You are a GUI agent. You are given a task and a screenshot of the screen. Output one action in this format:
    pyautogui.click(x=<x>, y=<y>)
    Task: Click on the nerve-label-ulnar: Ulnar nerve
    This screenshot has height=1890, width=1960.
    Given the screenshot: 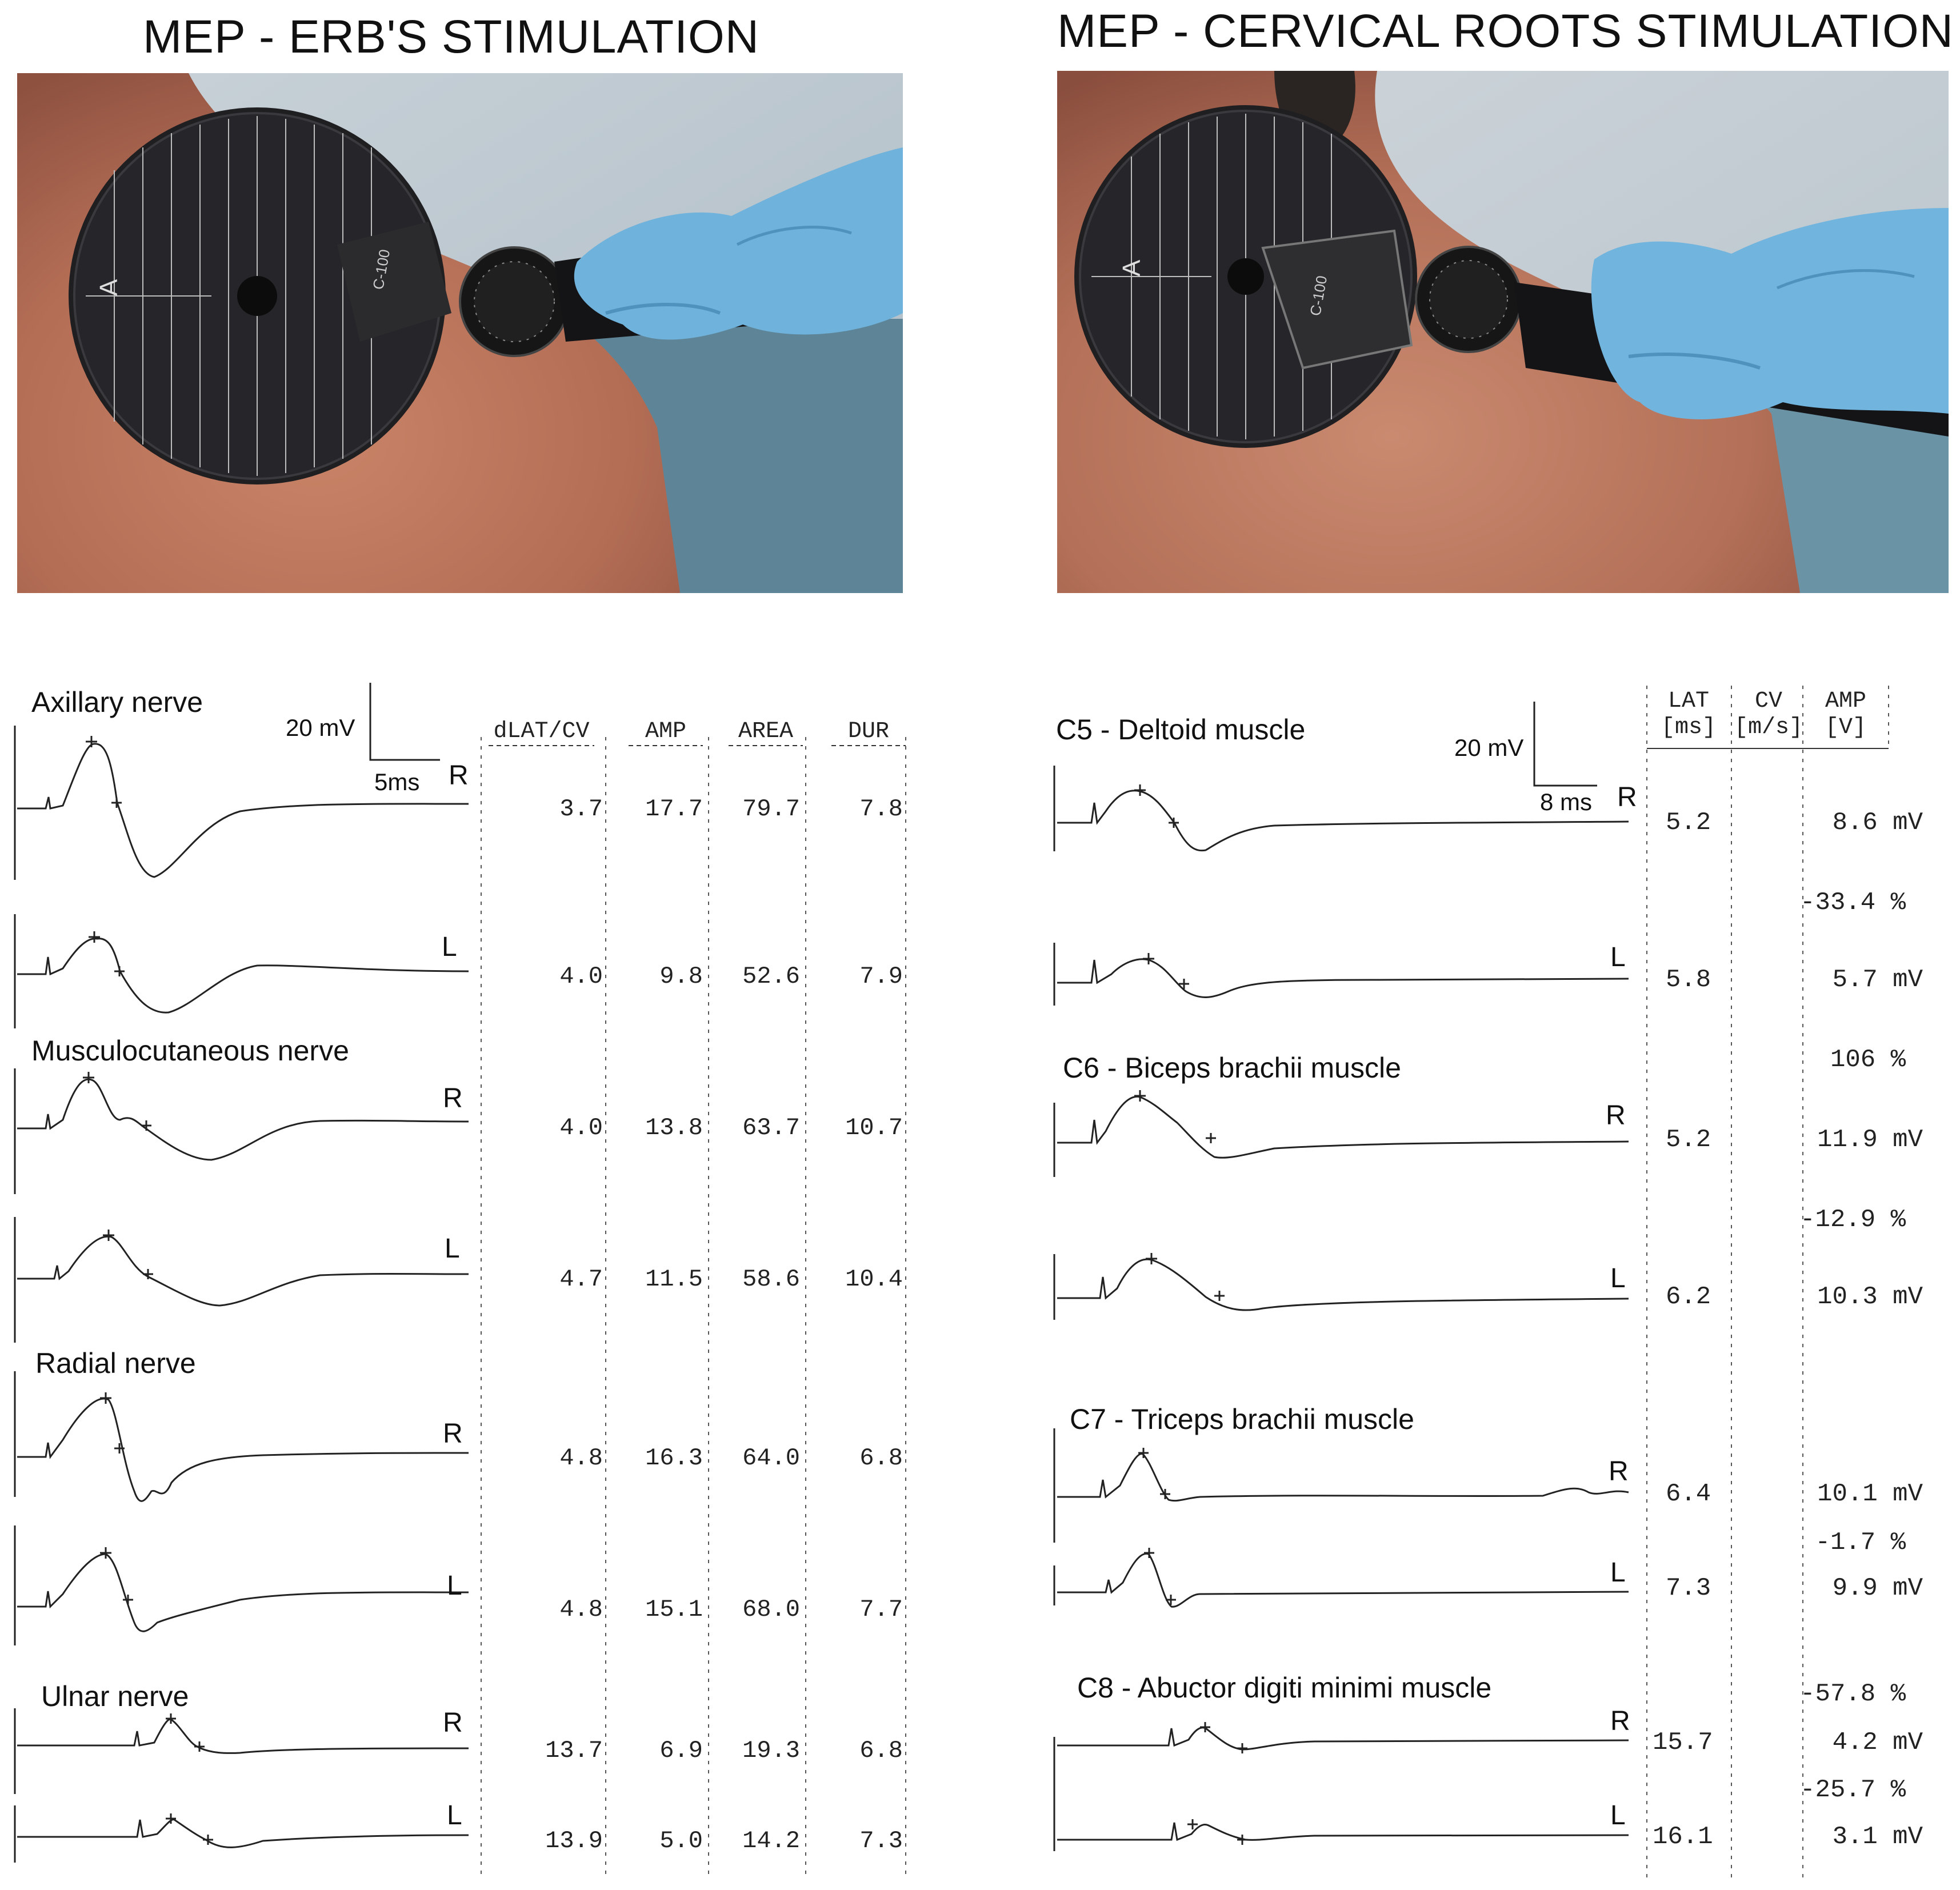 What is the action you would take?
    pyautogui.click(x=115, y=1696)
    